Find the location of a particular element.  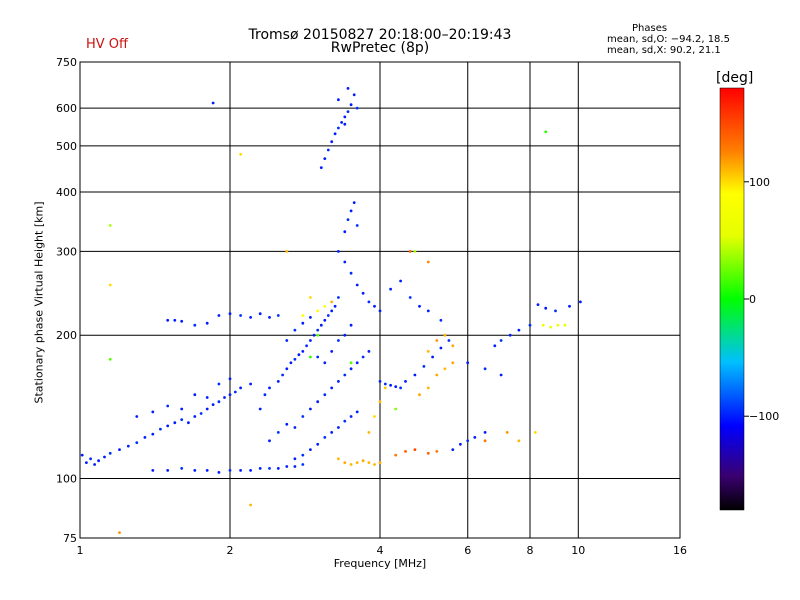

y-tick-label: 300 is located at coordinates (66, 251).